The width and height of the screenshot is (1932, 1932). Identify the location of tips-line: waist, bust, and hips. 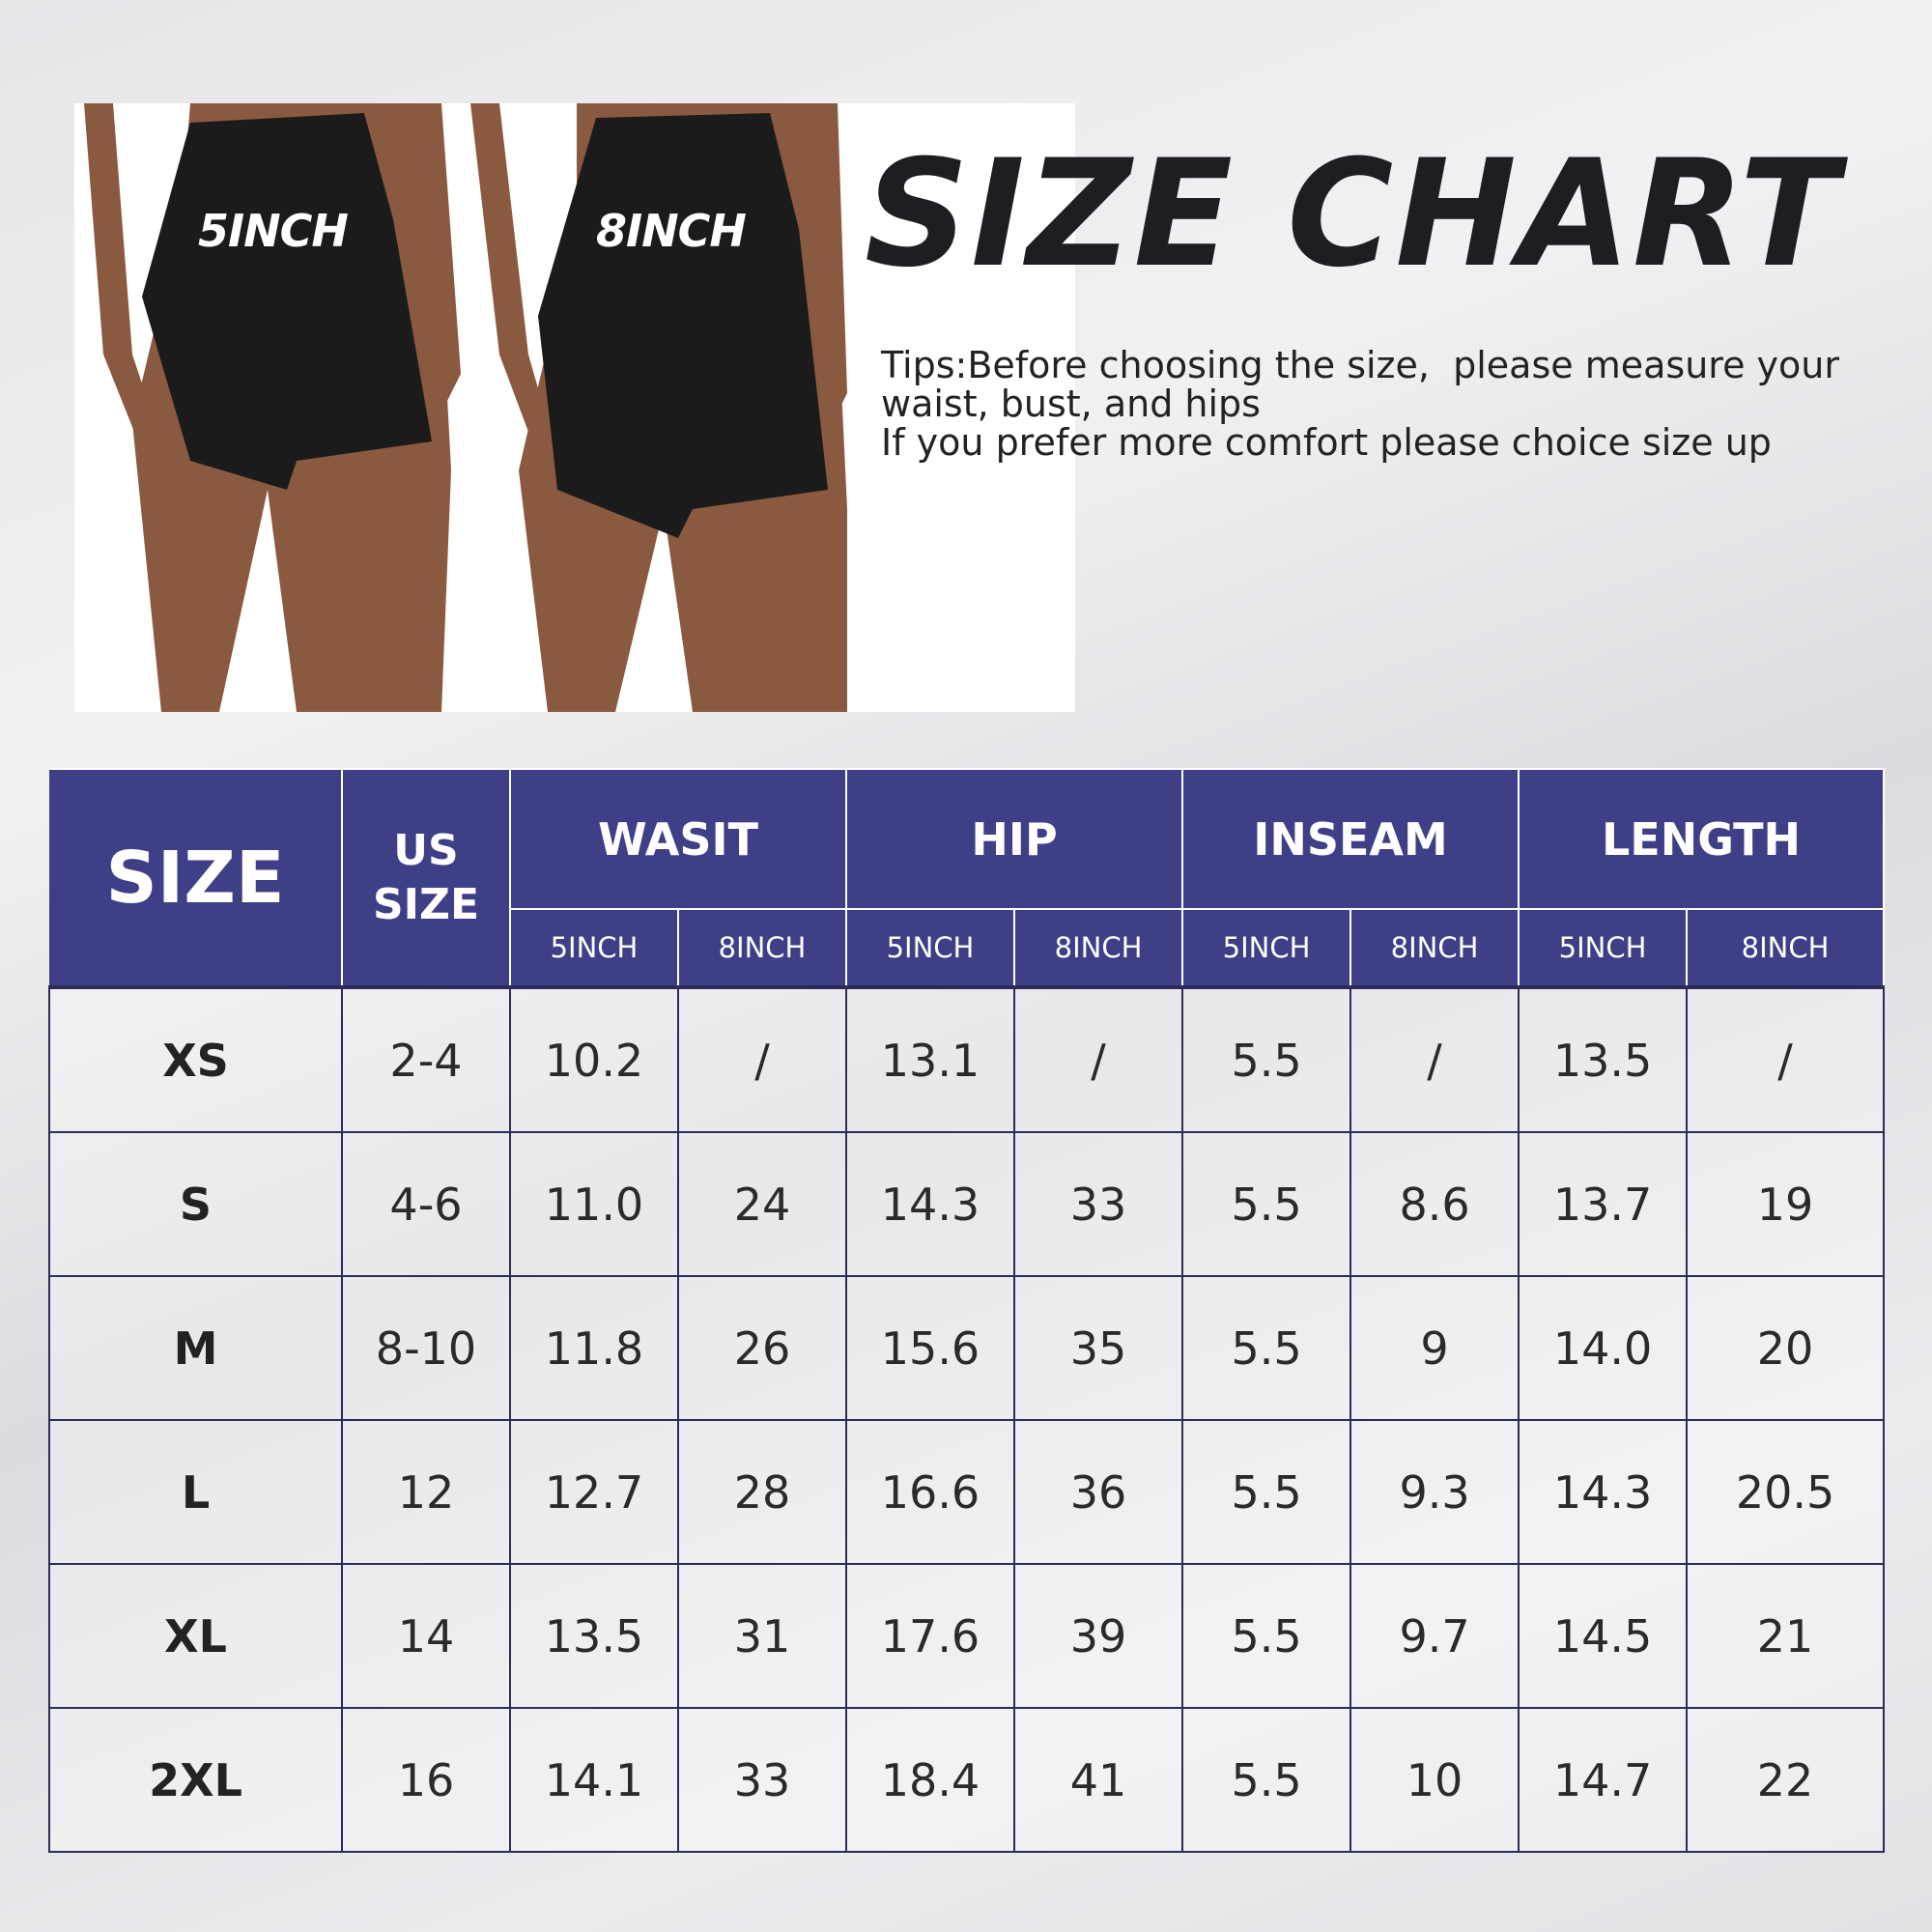
(1071, 404).